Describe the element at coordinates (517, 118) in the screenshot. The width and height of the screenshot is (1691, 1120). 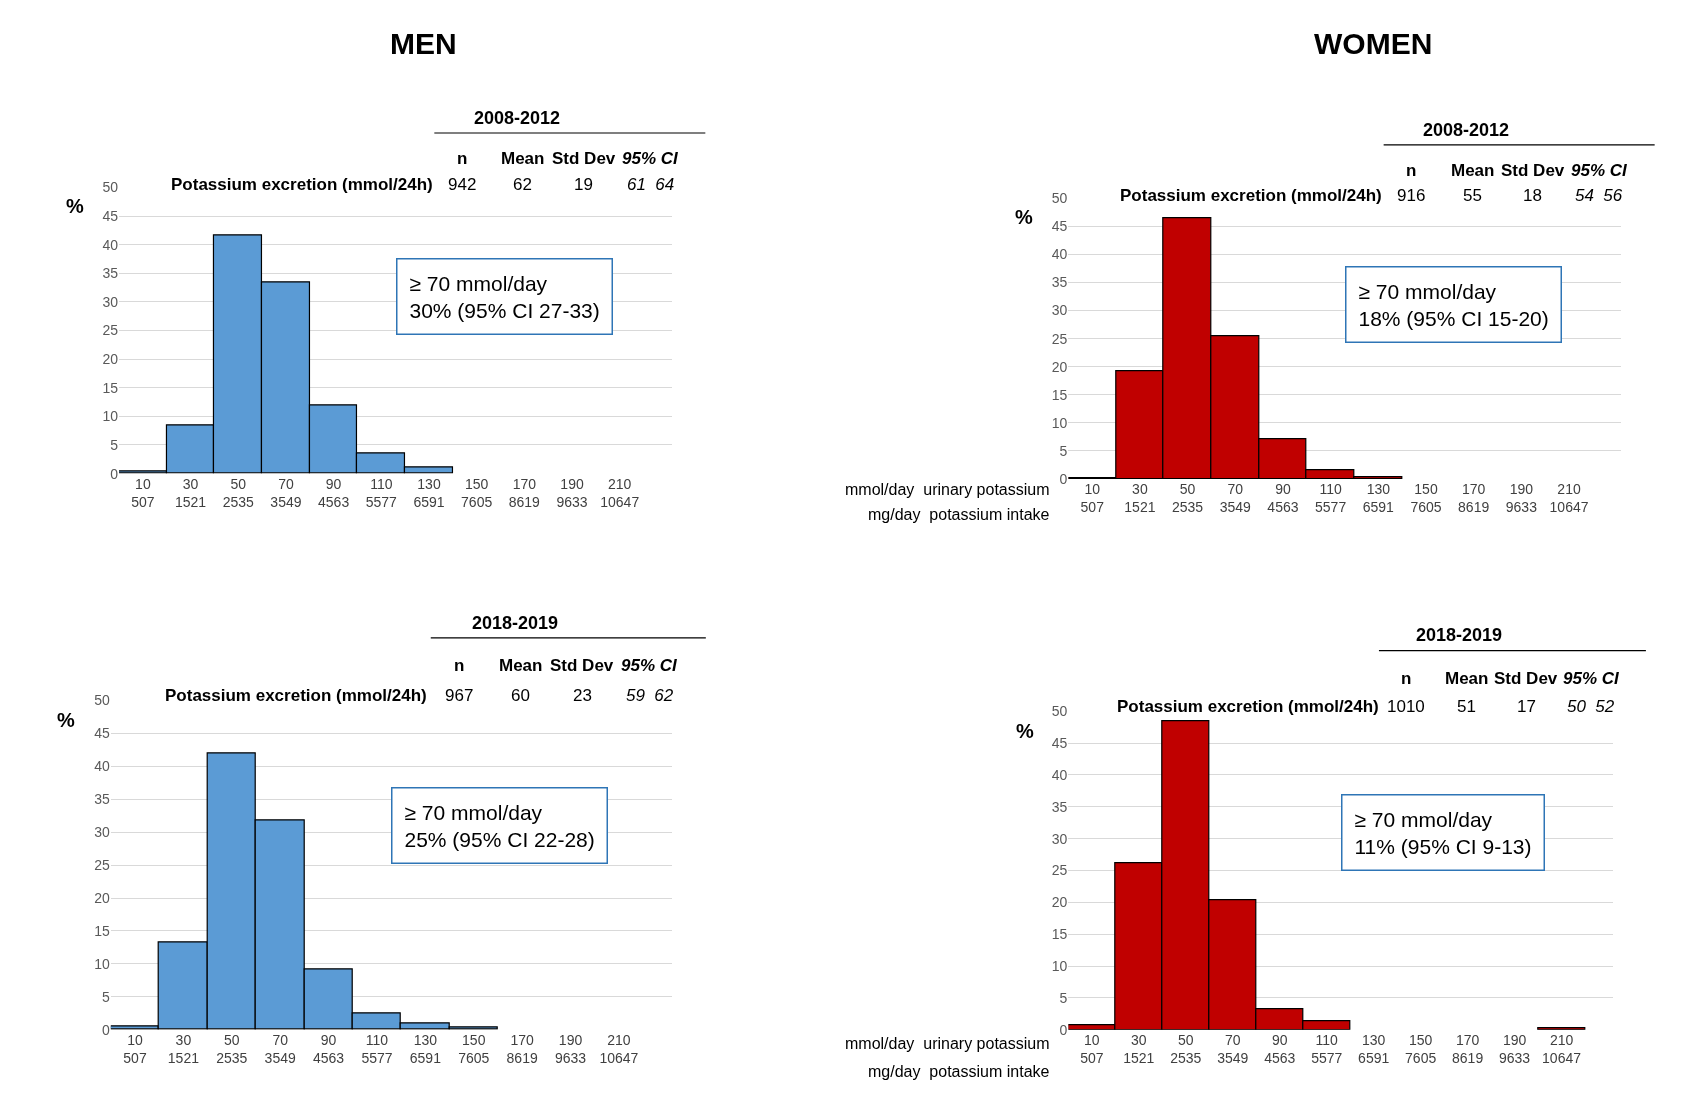
I see `chart-subtitle: 2008-2012` at that location.